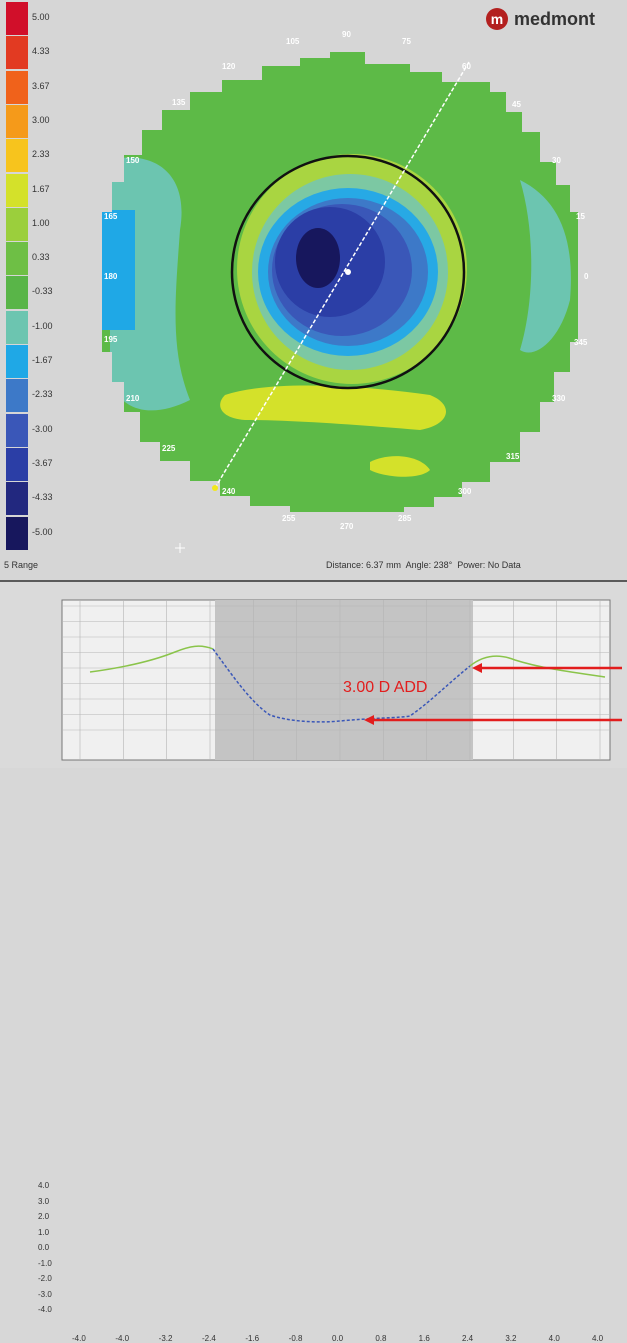 This screenshot has width=627, height=1343. I want to click on legend-label: -3.67, so click(42, 462).